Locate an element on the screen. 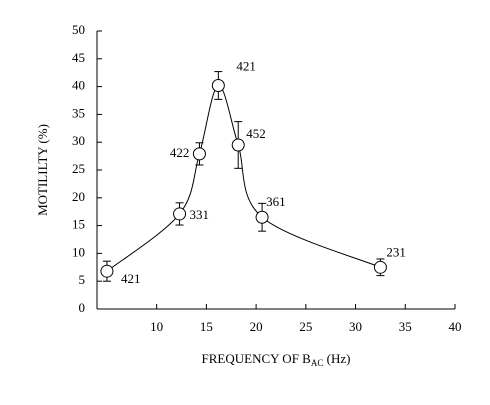  x-axis-label-suffix: (Hz) is located at coordinates (336, 358).